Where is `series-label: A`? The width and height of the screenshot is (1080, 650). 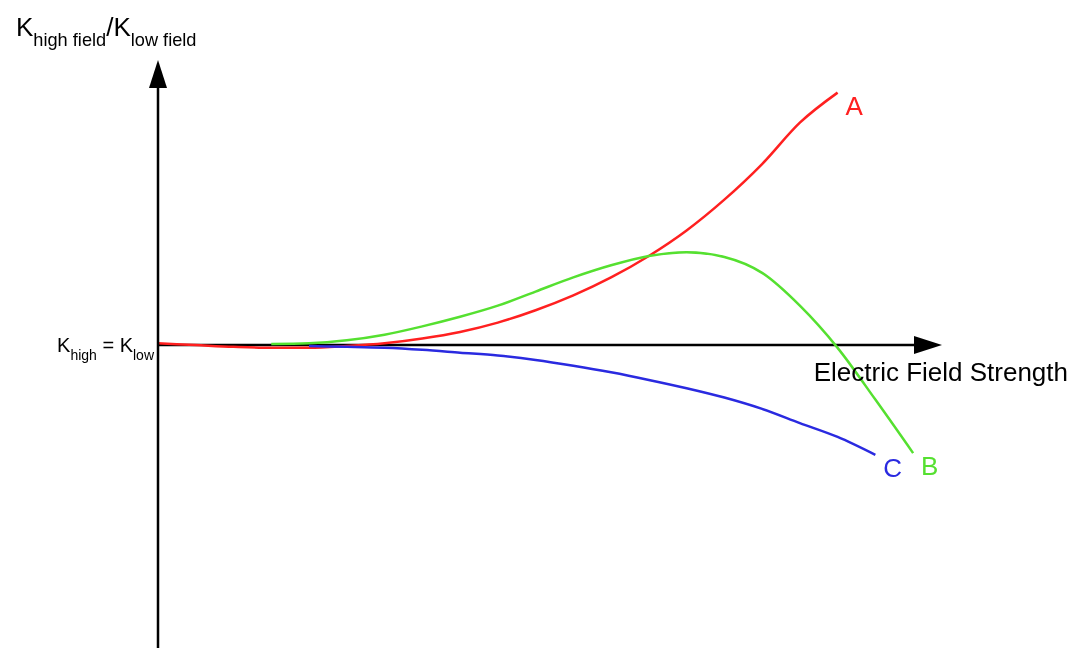
series-label: A is located at coordinates (854, 105).